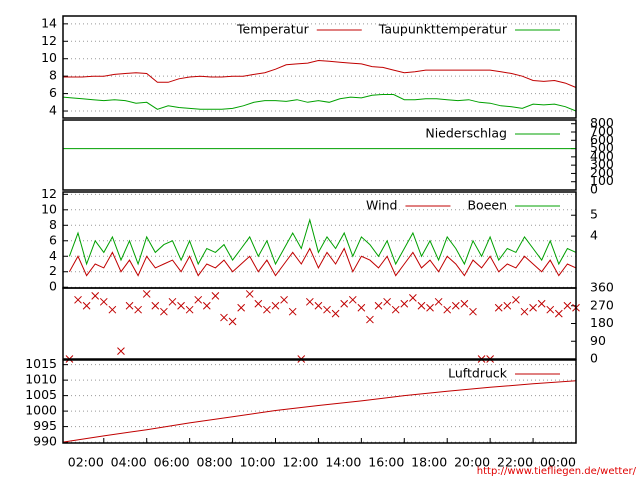  What do you see at coordinates (515, 462) in the screenshot?
I see `x-tick-label: 22:00` at bounding box center [515, 462].